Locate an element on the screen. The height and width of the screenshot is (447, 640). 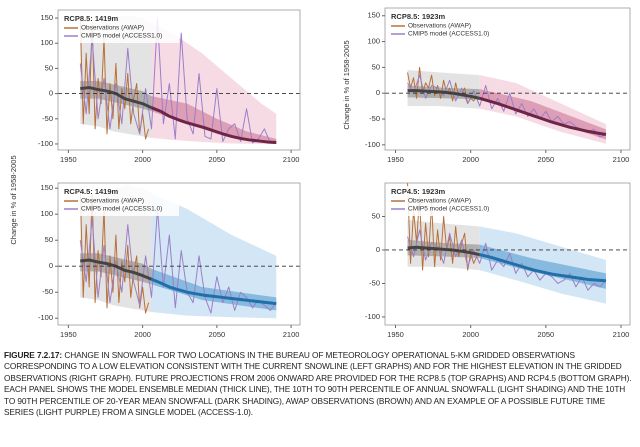
panel-title: RCP8.5: 1419m is located at coordinates (91, 18).